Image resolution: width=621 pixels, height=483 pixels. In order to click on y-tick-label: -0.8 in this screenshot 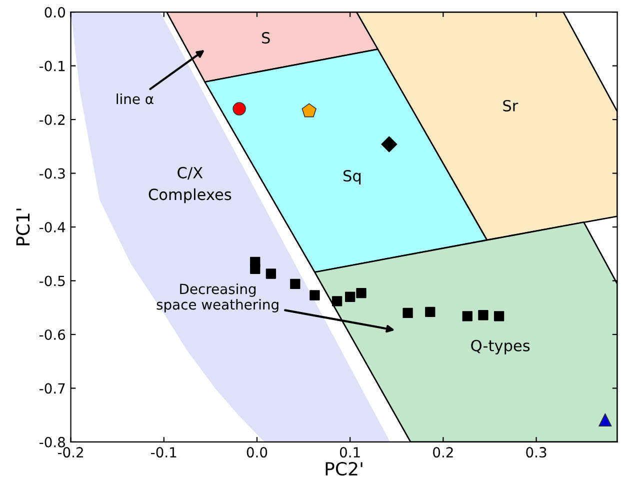, I will do `click(52, 442)`.